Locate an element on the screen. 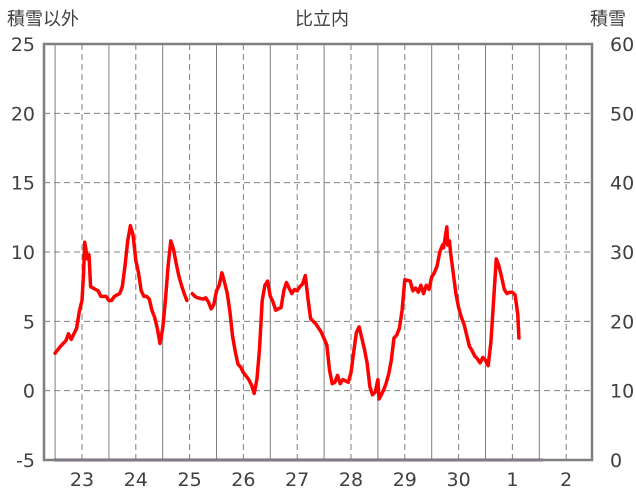 This screenshot has height=501, width=636. right-axis-label: 積雪 is located at coordinates (608, 19).